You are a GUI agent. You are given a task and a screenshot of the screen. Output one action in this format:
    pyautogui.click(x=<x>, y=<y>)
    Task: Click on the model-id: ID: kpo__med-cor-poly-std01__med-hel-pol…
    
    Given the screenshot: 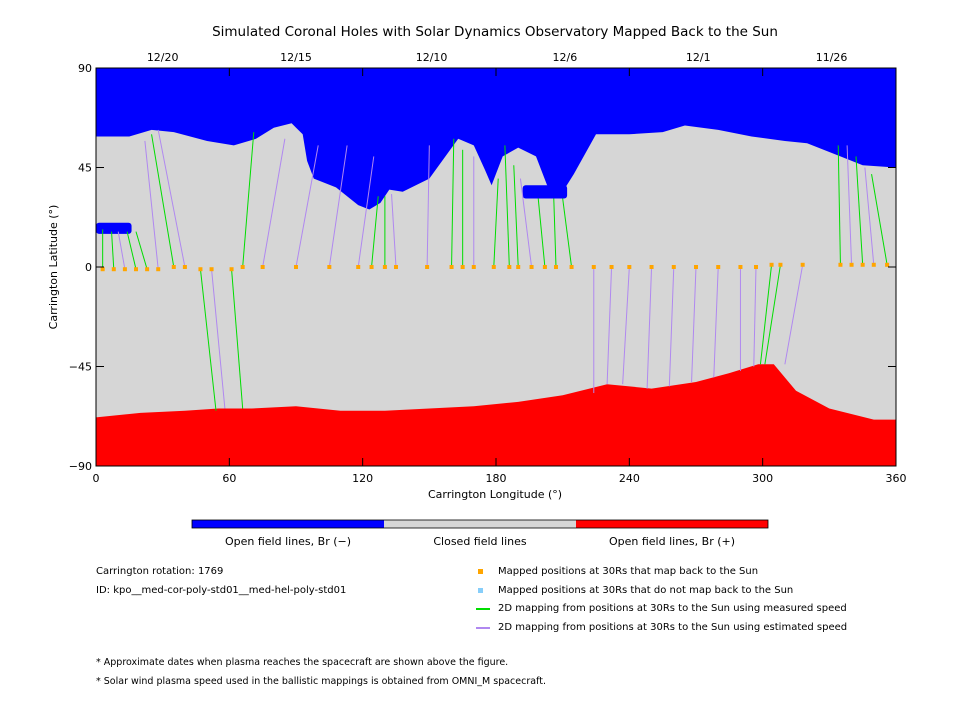 What is the action you would take?
    pyautogui.click(x=221, y=590)
    